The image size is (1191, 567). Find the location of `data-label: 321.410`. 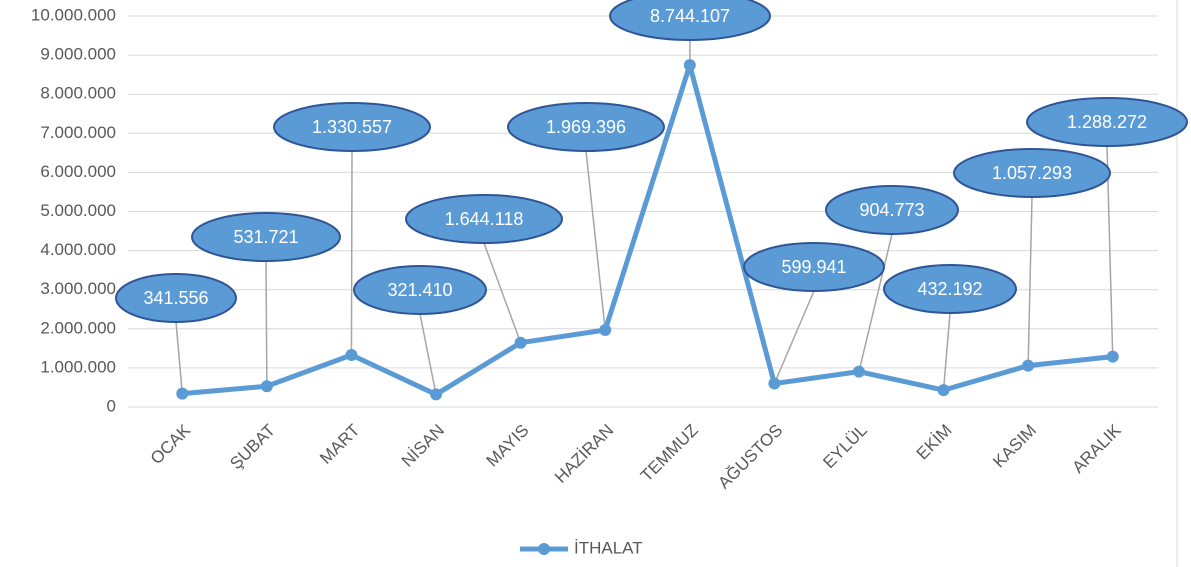

data-label: 321.410 is located at coordinates (419, 290).